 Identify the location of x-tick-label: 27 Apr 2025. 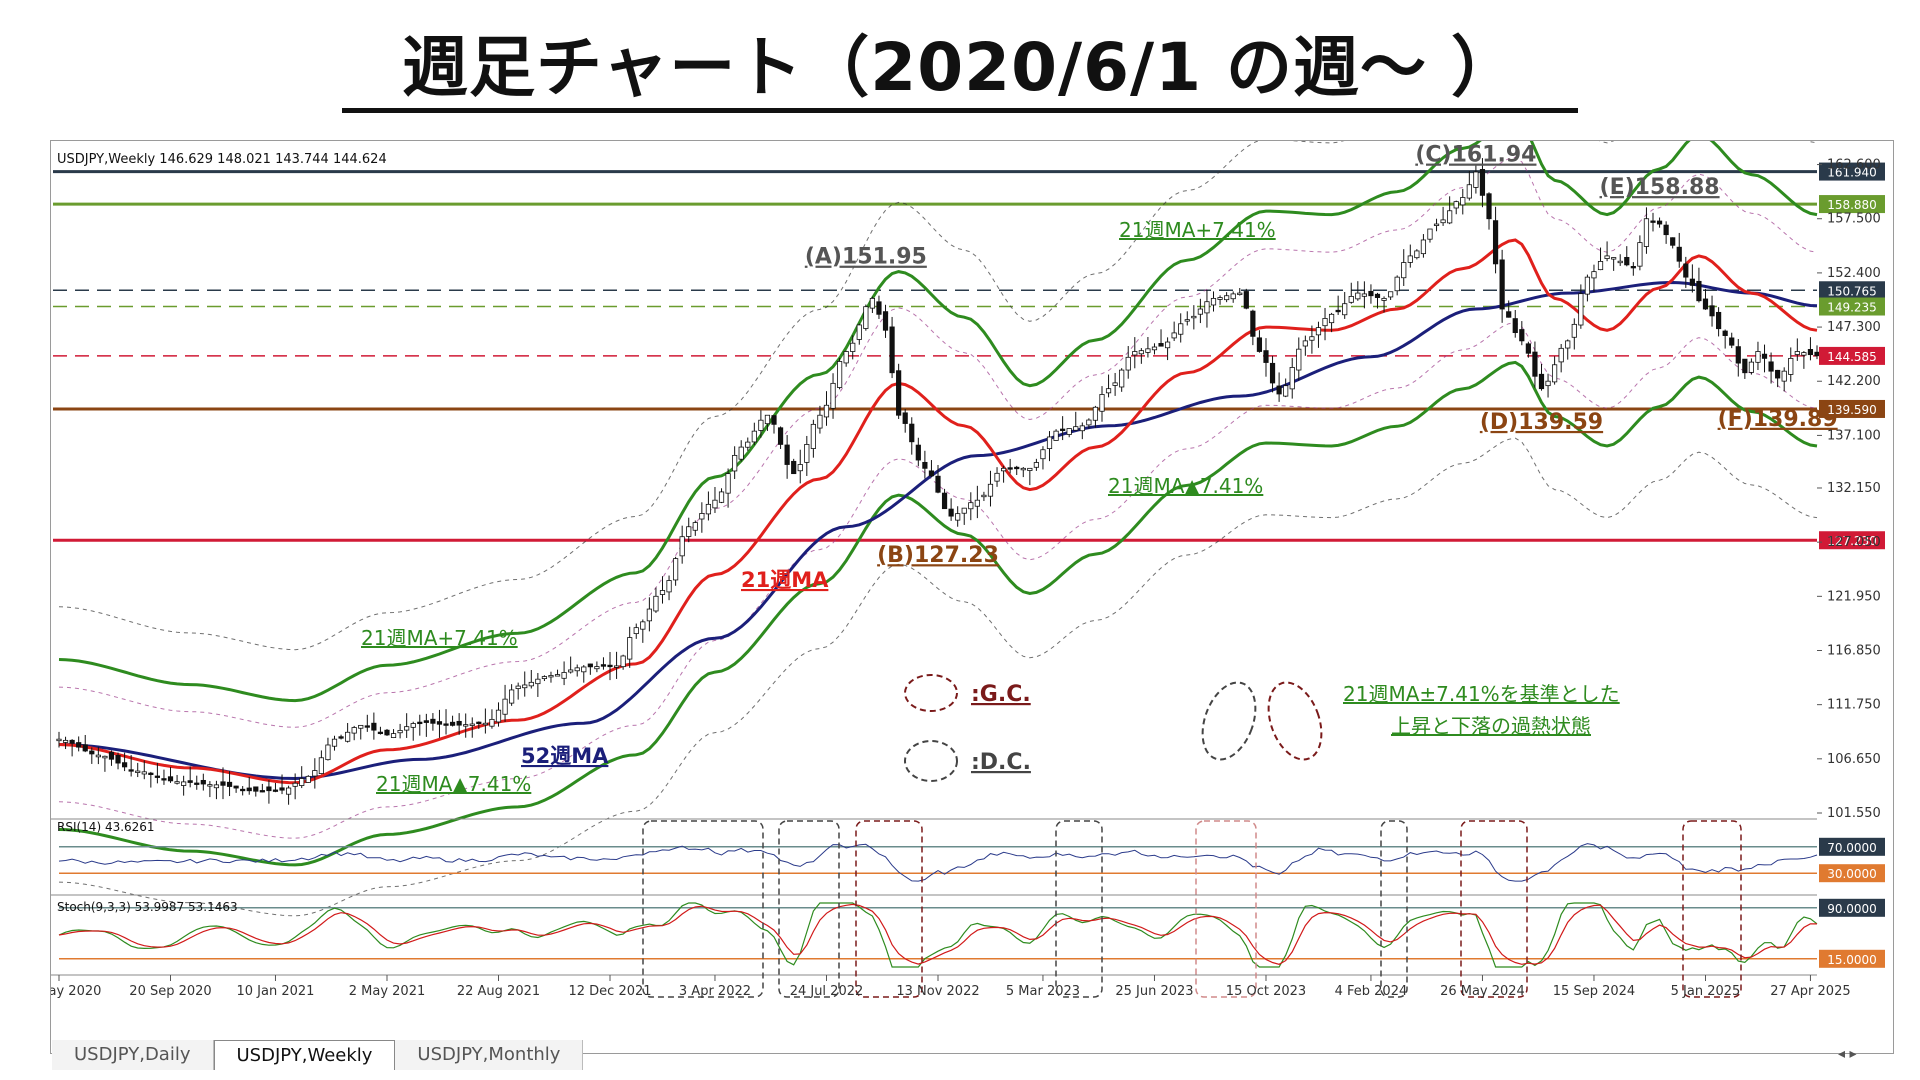
(1810, 991).